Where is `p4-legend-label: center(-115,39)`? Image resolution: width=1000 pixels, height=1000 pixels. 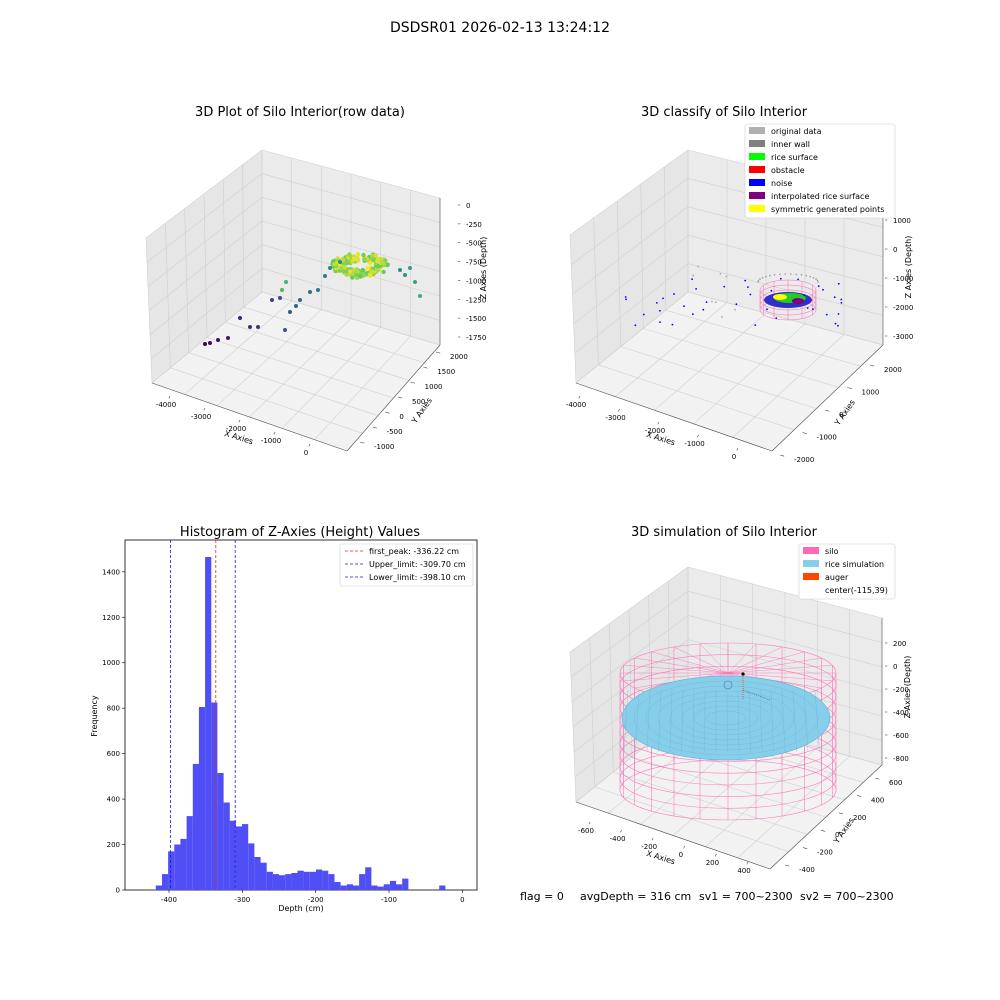 p4-legend-label: center(-115,39) is located at coordinates (856, 590).